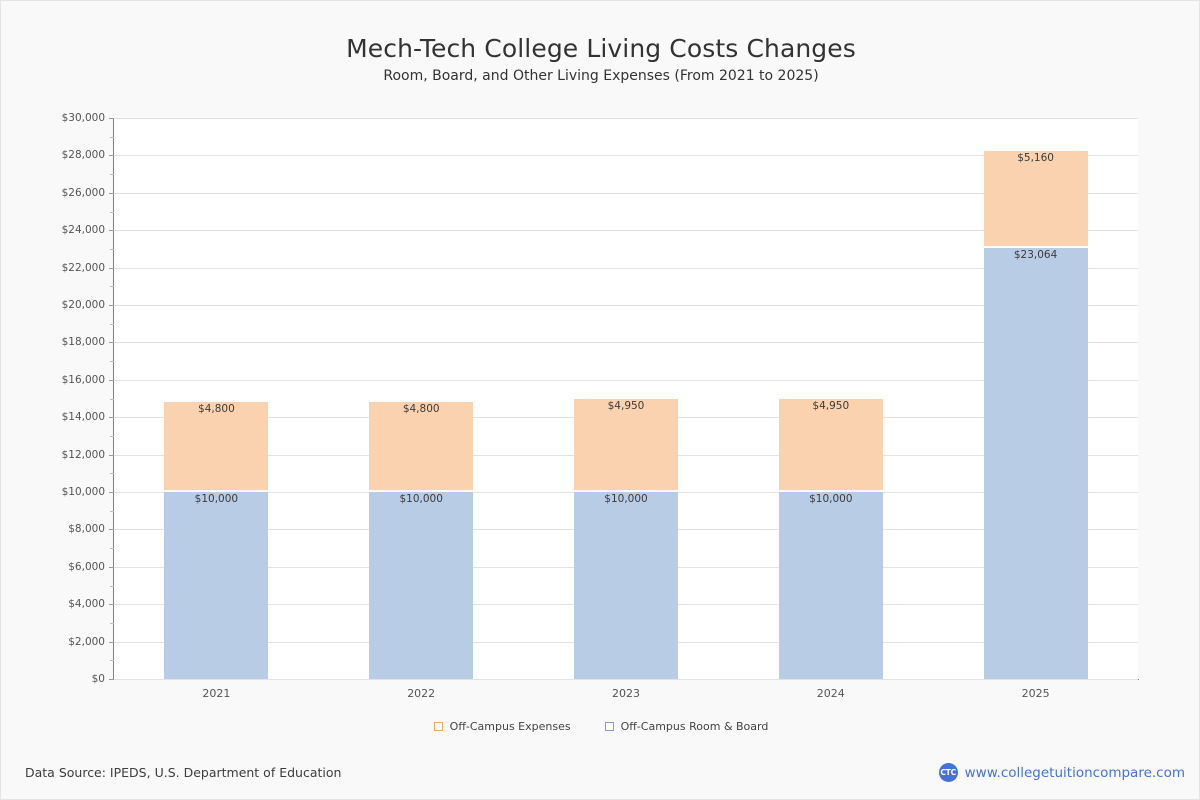  I want to click on x-axis-tick-label: 2021, so click(216, 693).